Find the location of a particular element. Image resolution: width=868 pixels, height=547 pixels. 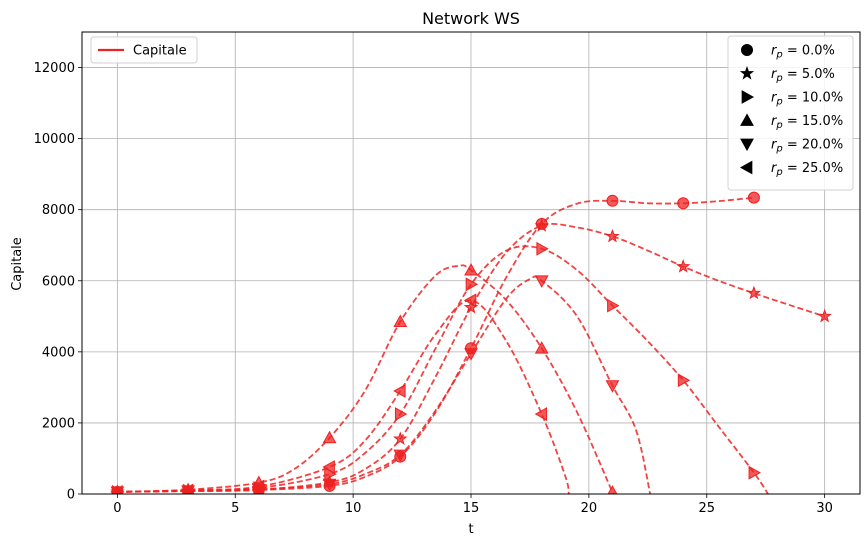

legend-lines: Capitale is located at coordinates (144, 50).